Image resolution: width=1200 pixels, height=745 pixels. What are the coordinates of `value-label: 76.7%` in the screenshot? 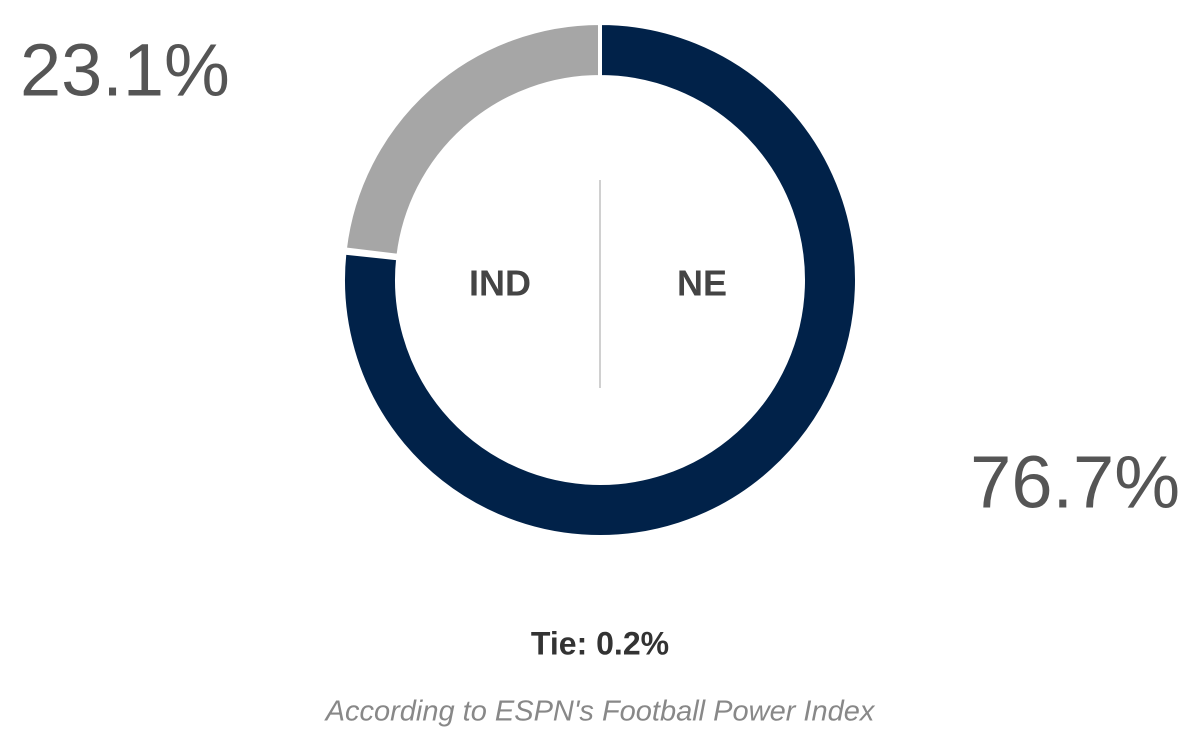 It's located at (1075, 482).